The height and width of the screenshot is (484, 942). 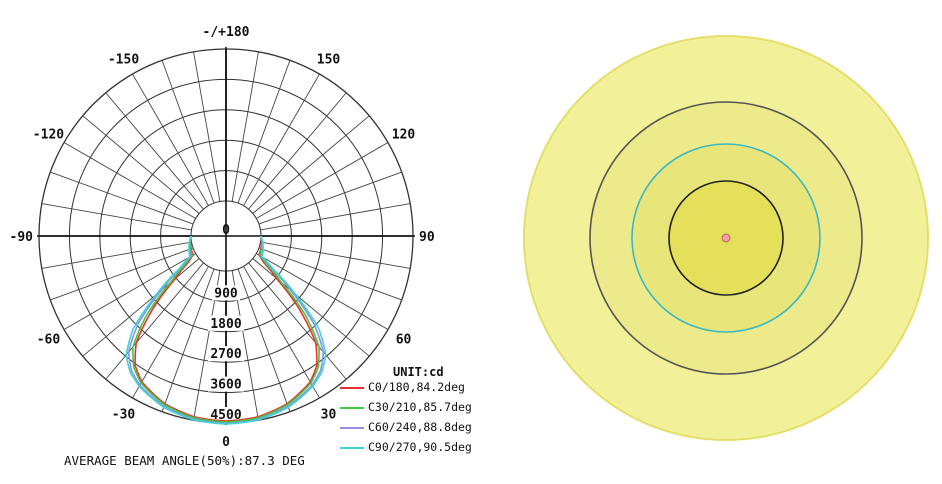 I want to click on legend-entry: C0/180,84.2deg, so click(x=416, y=387).